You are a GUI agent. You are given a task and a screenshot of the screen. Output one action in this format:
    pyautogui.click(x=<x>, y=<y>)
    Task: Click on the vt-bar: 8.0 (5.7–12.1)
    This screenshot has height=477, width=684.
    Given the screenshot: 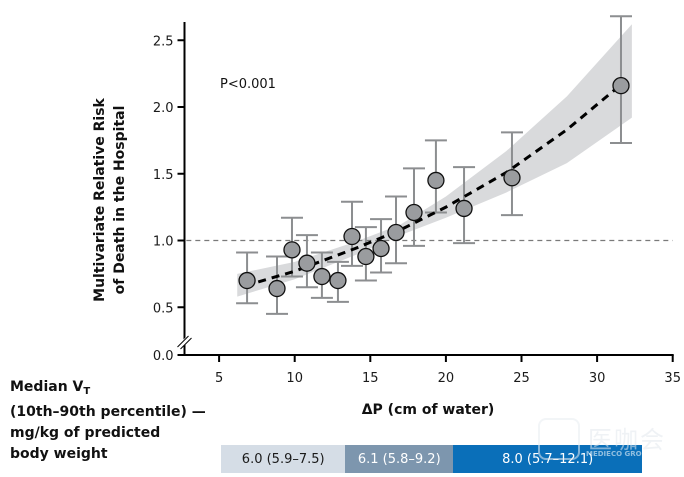 What is the action you would take?
    pyautogui.click(x=547, y=459)
    